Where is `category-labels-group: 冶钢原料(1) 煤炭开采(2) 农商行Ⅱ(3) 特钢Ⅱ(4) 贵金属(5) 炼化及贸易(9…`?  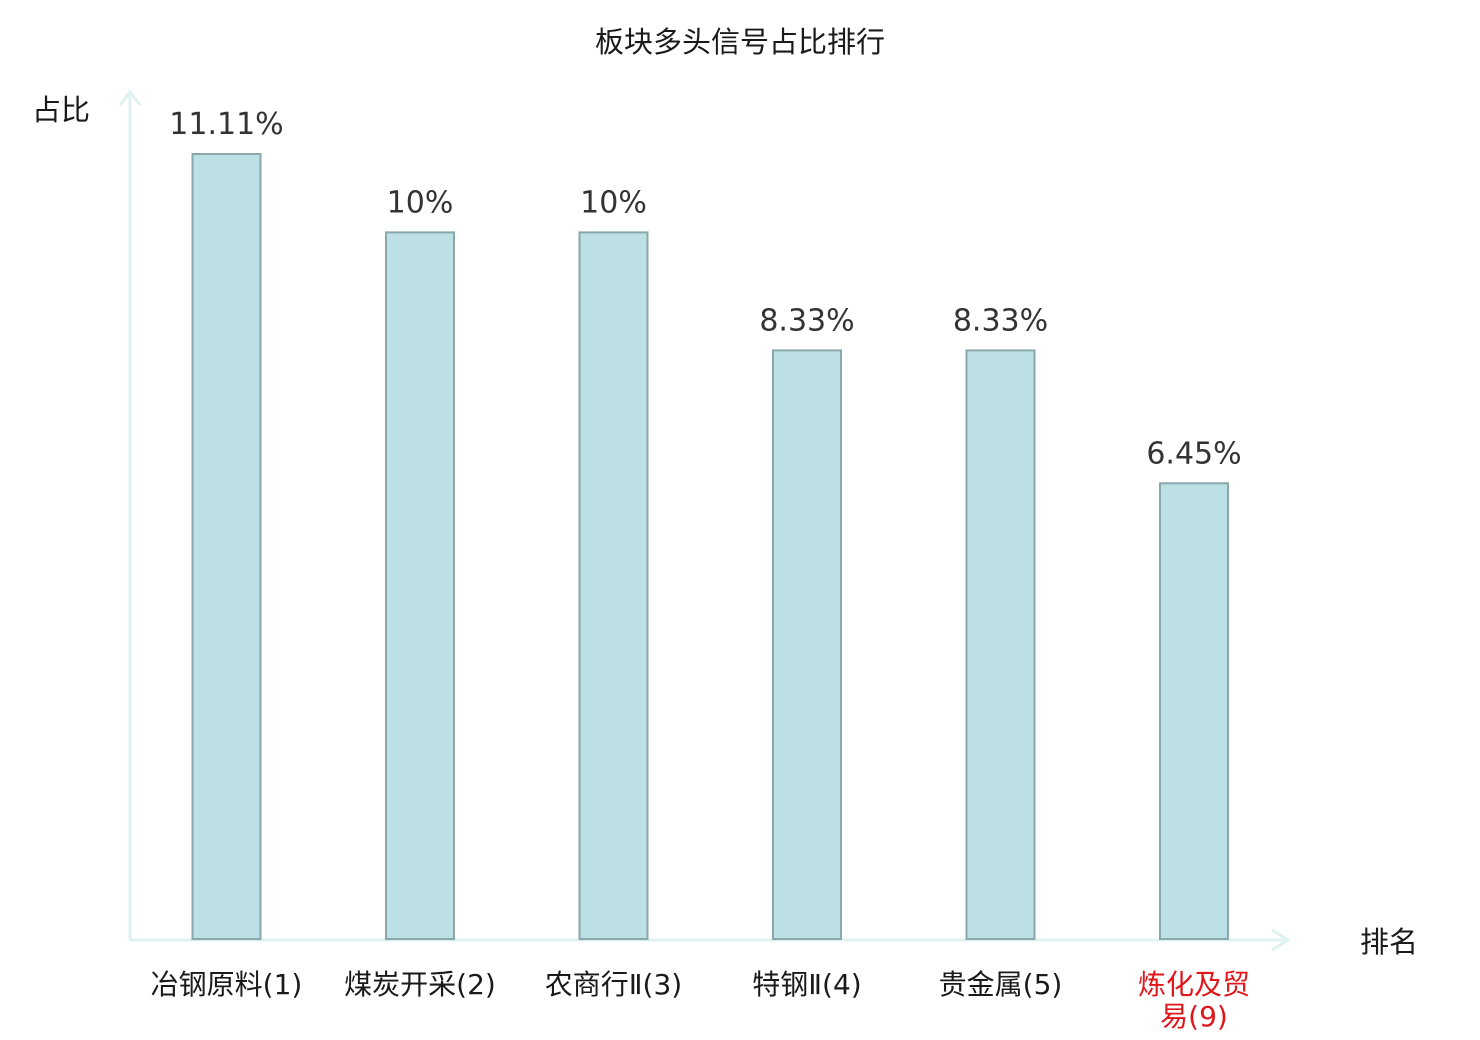
category-labels-group: 冶钢原料(1) 煤炭开采(2) 农商行Ⅱ(3) 特钢Ⅱ(4) 贵金属(5) 炼化及贸易(9… is located at coordinates (700, 1000).